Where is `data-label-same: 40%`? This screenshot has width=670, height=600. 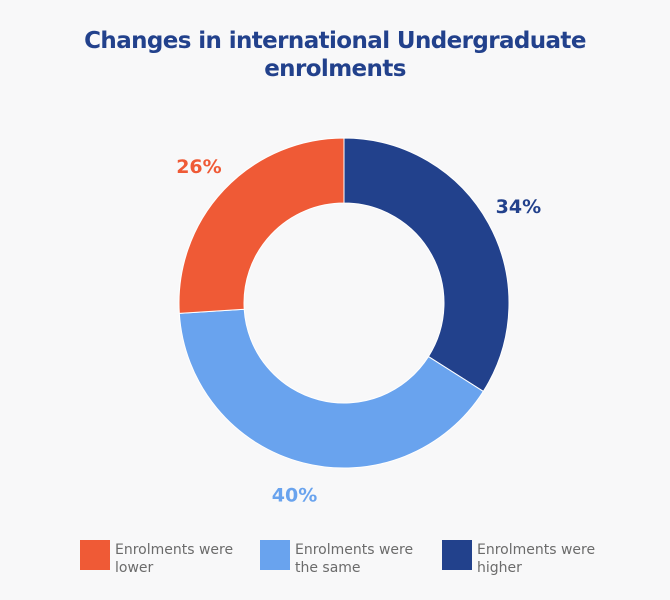
data-label-same: 40% is located at coordinates (294, 496).